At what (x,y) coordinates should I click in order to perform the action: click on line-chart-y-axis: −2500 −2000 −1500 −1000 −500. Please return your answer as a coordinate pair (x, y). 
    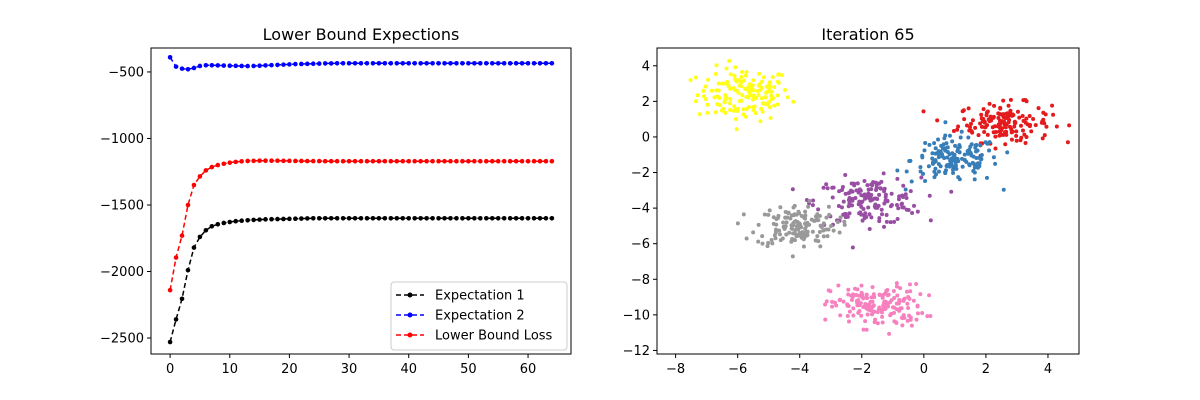
    Looking at the image, I should click on (125, 206).